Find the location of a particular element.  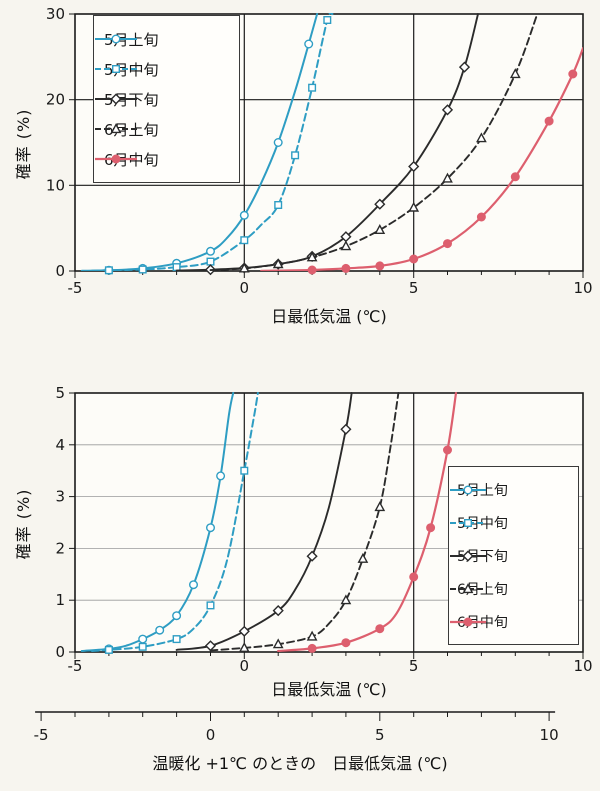

y-axis-title-top: 確率 (%) is located at coordinates (23, 144).